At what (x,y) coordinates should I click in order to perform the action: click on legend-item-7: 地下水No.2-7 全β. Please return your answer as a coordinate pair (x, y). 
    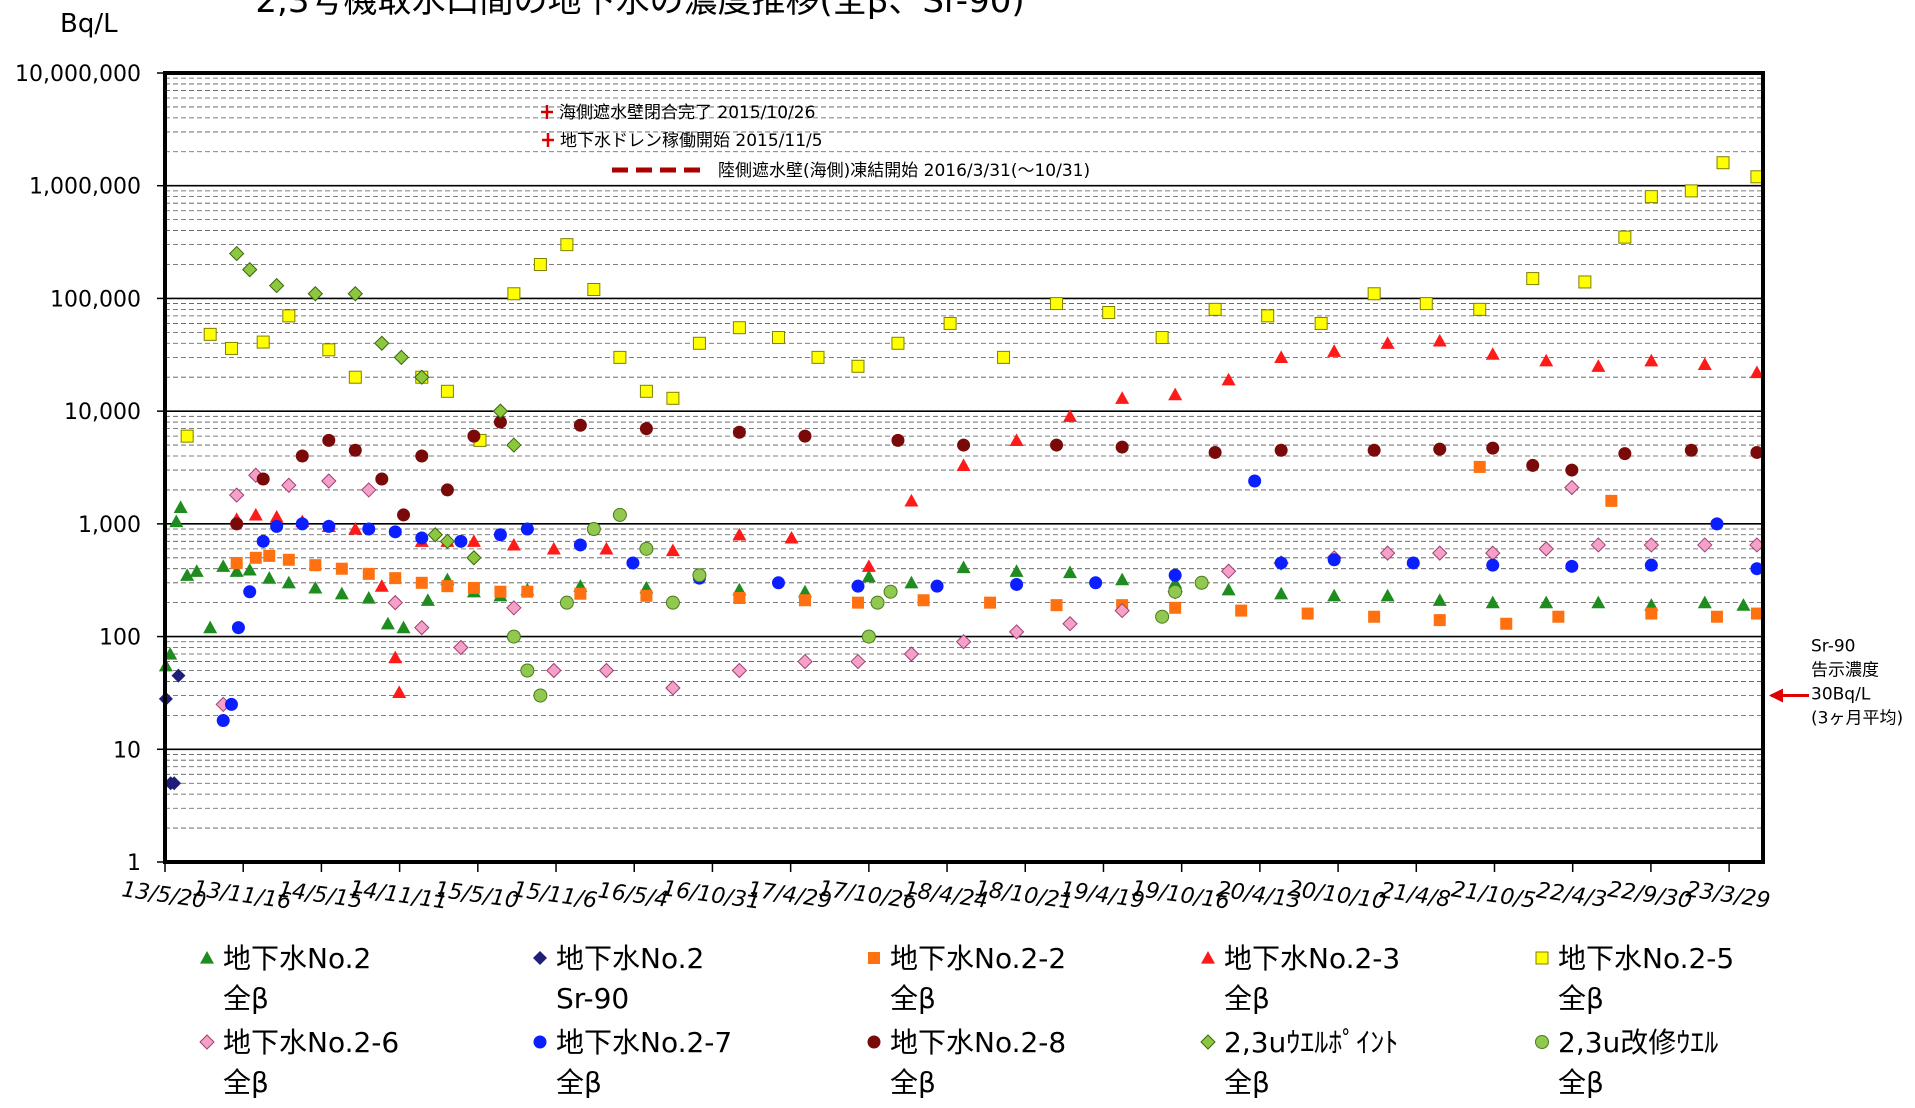
    Looking at the image, I should click on (632, 1062).